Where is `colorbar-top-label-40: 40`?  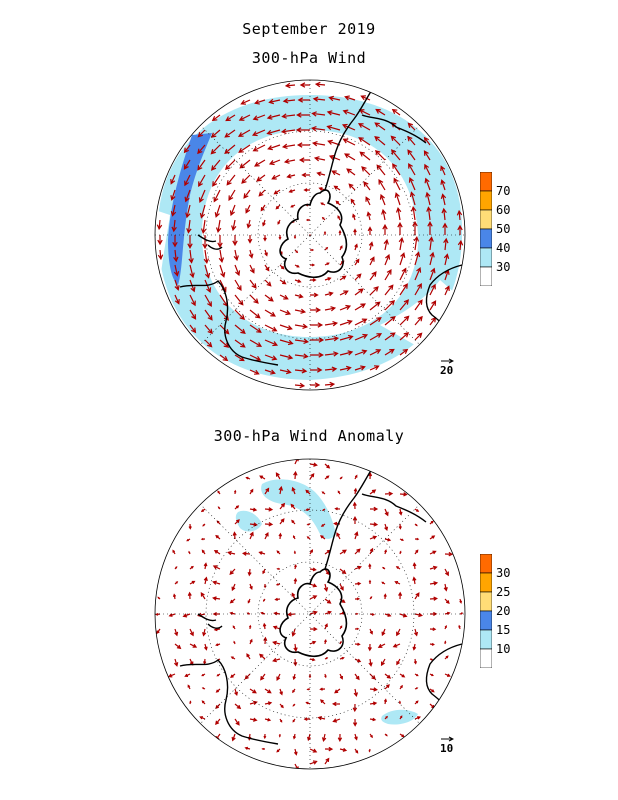
colorbar-top-label-40: 40 is located at coordinates (503, 248).